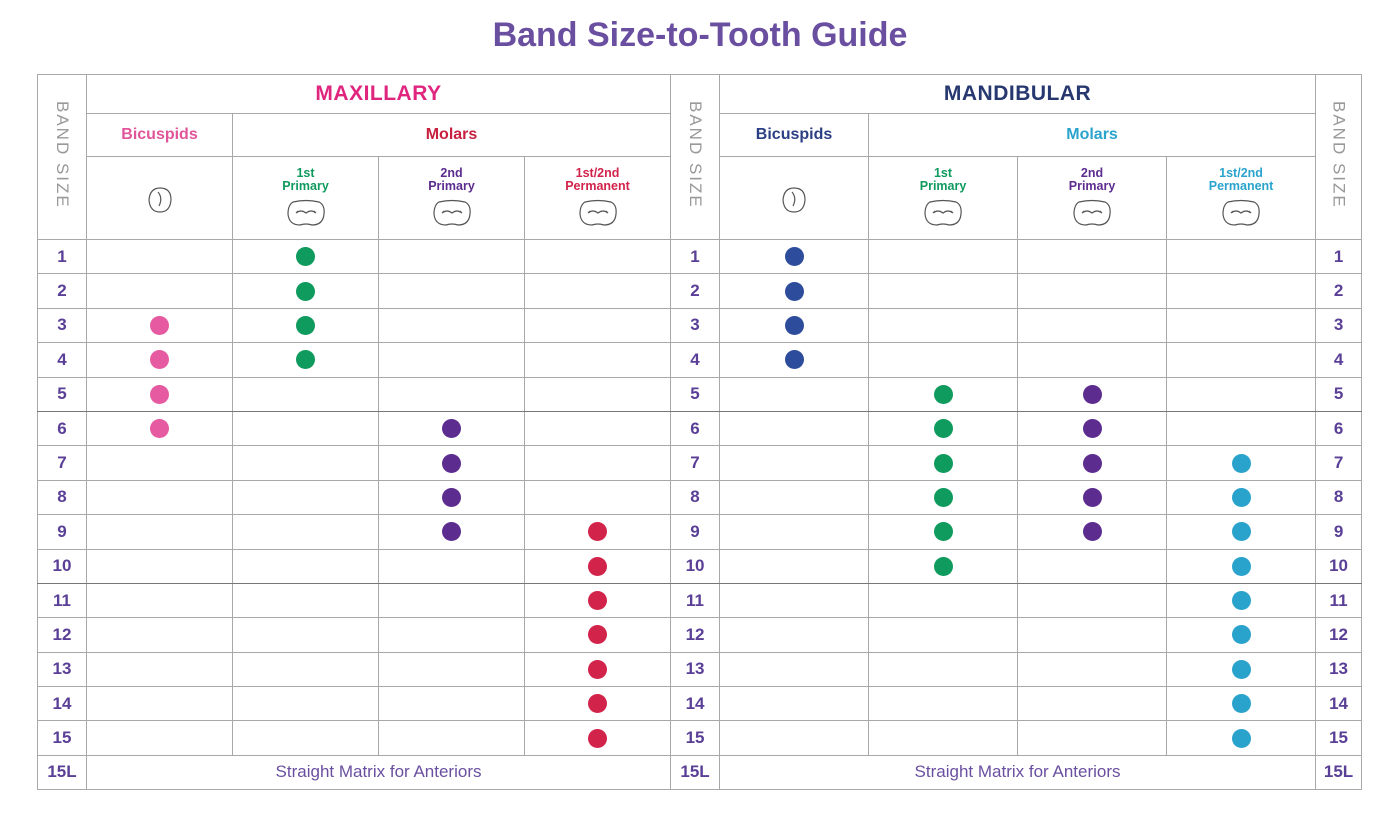  Describe the element at coordinates (1092, 179) in the screenshot. I see `column-label: 2nd Primary` at that location.